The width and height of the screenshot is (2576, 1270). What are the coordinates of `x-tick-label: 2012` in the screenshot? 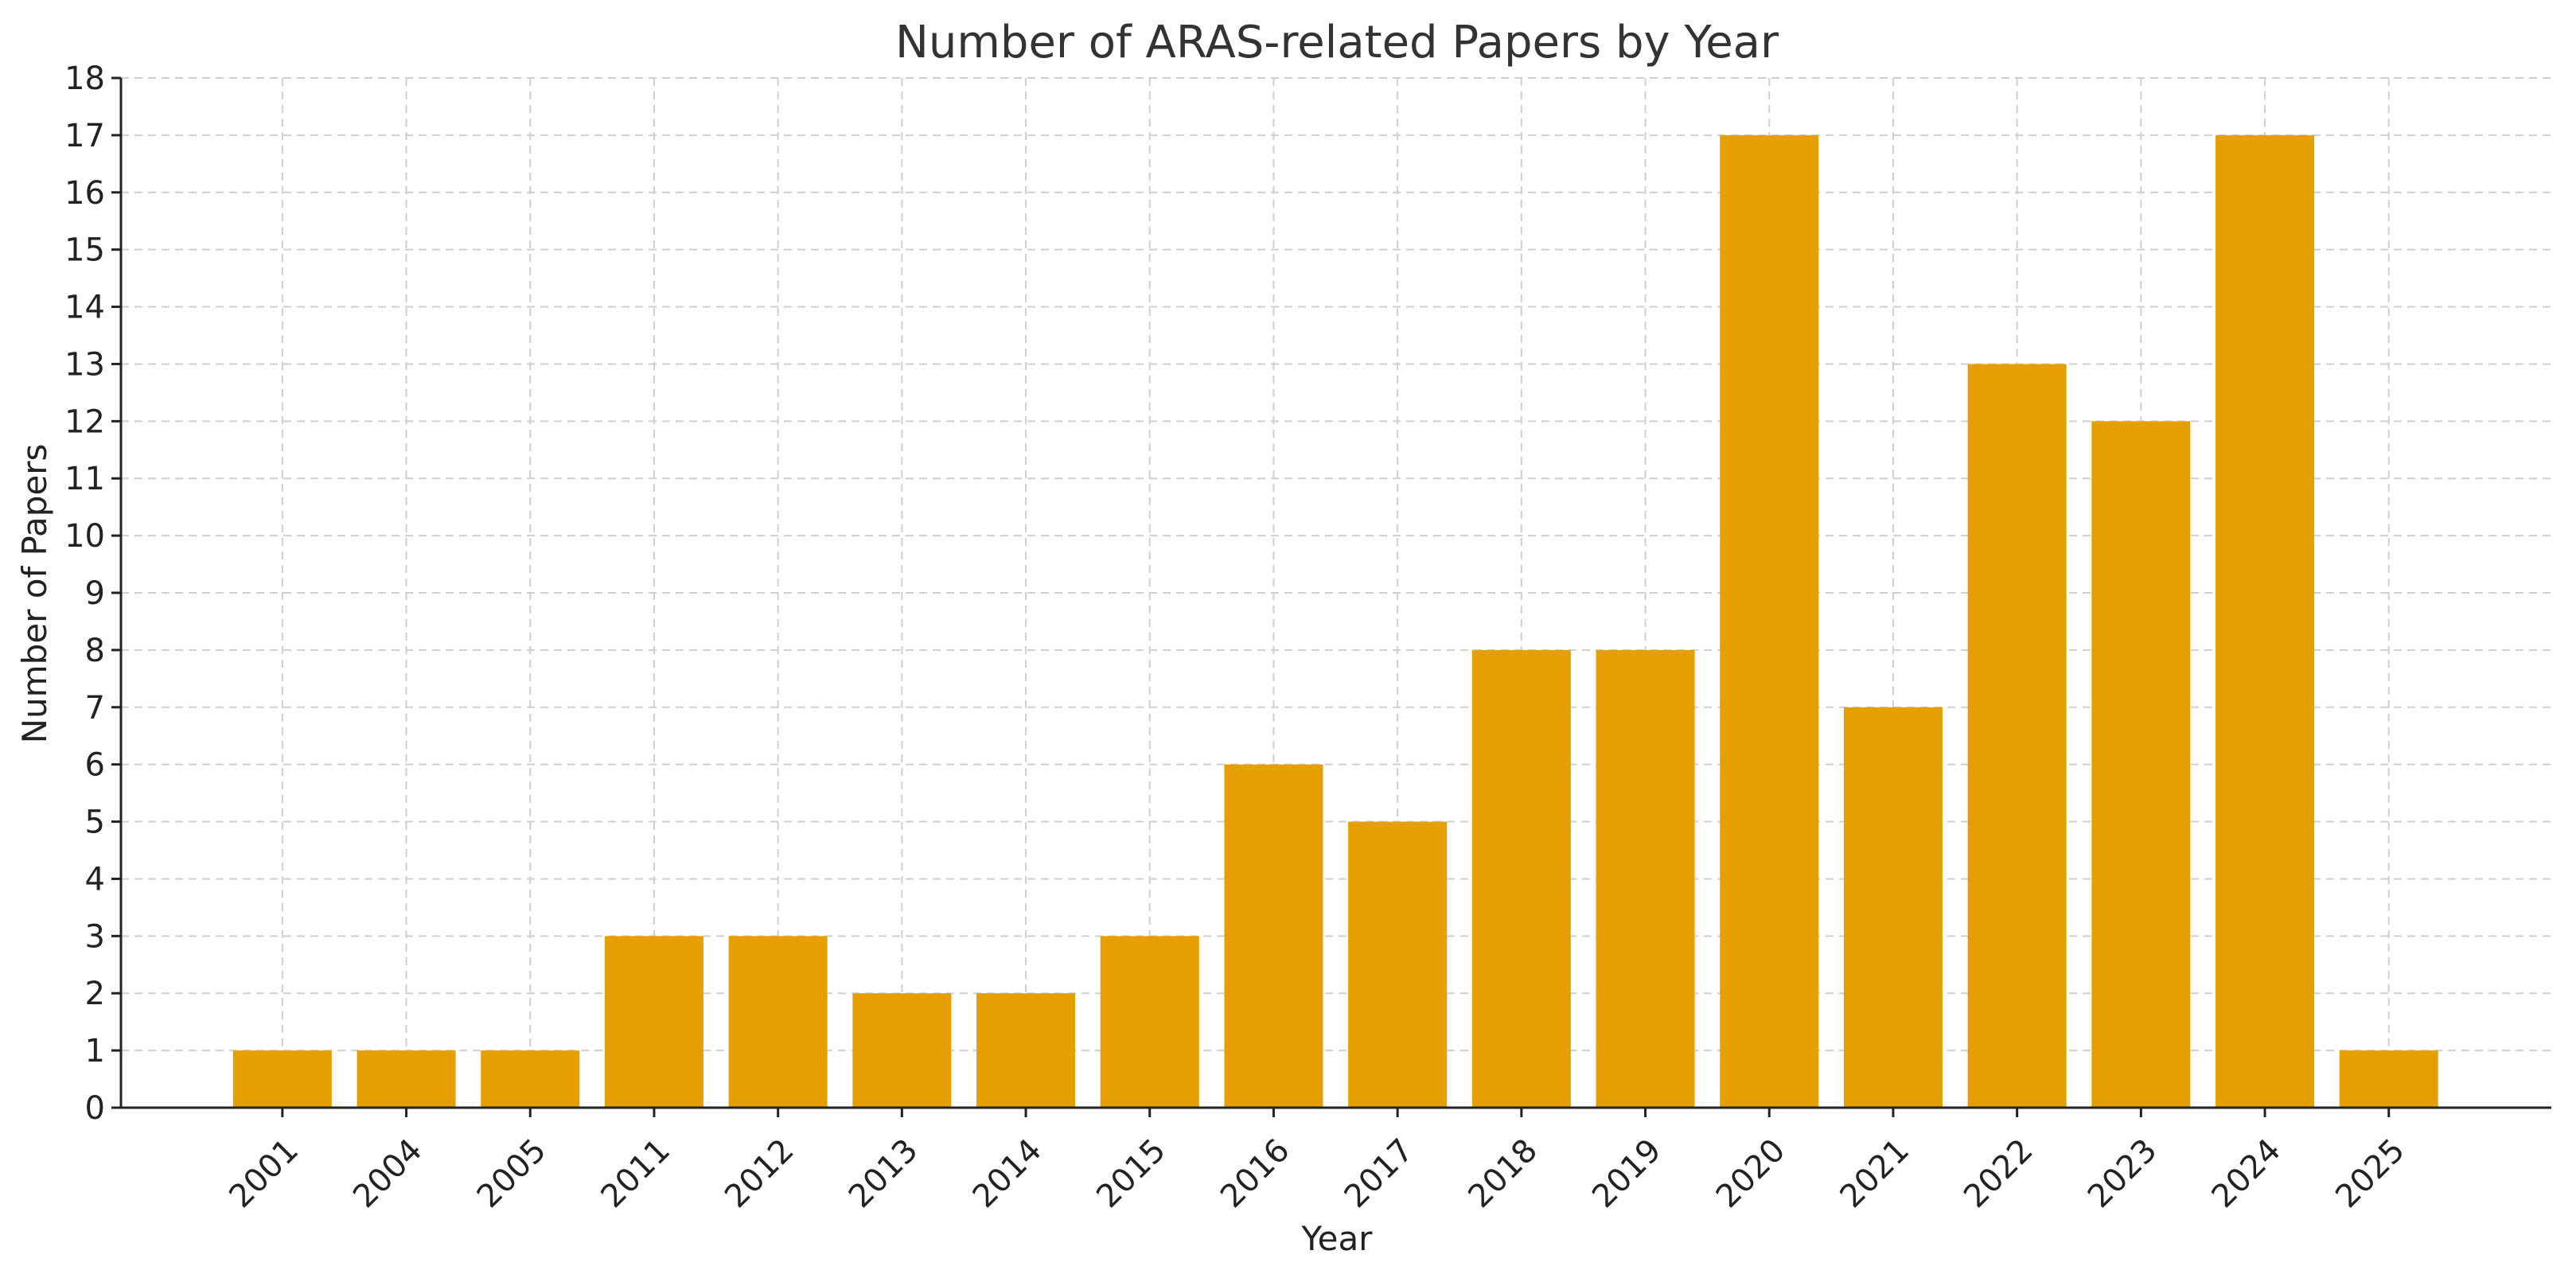 It's located at (759, 1174).